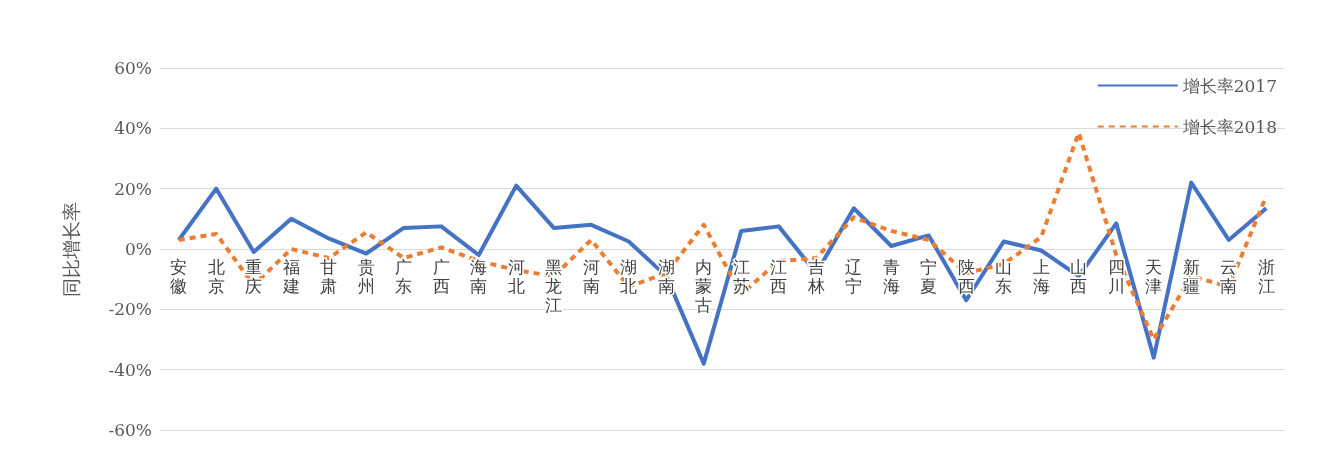 The height and width of the screenshot is (454, 1337). I want to click on x-tick-label: 新疆, so click(1191, 276).